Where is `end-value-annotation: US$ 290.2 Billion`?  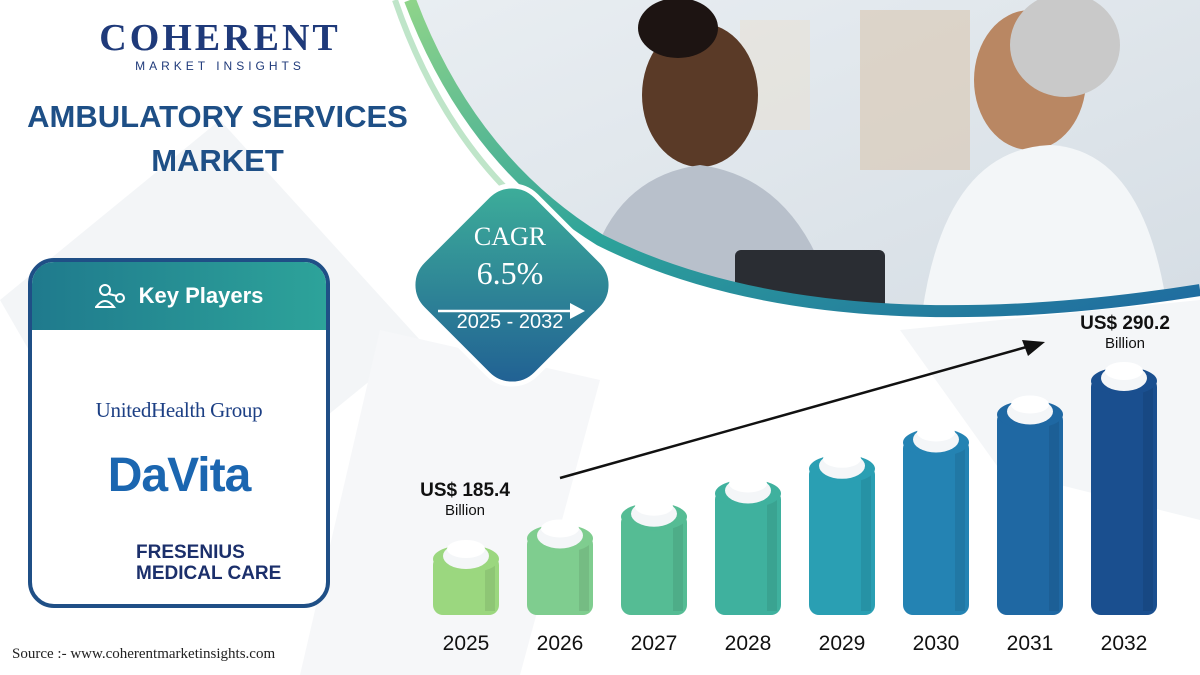
end-value-annotation: US$ 290.2 Billion is located at coordinates (1125, 333).